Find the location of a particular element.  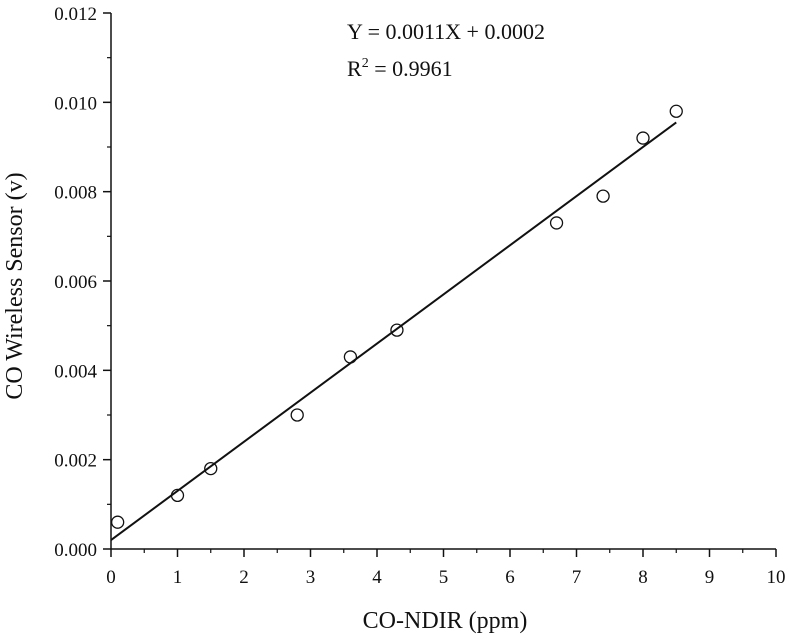

x-tick-label: 5 is located at coordinates (444, 577).